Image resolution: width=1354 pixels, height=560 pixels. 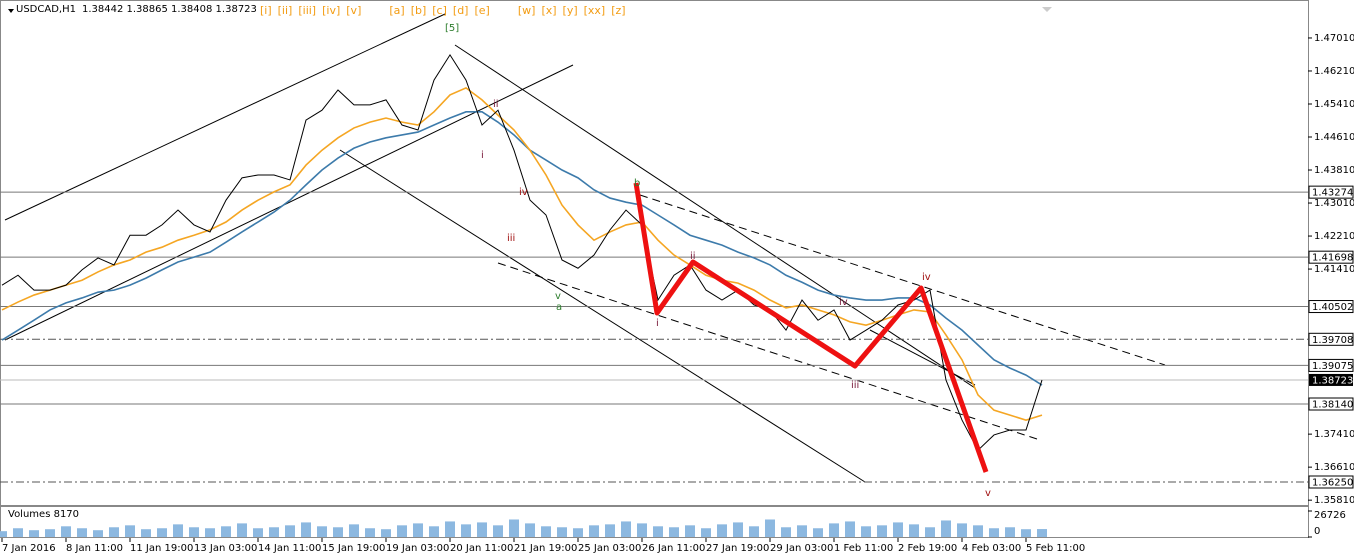 I want to click on level-label: 1.40502, so click(x=1332, y=307).